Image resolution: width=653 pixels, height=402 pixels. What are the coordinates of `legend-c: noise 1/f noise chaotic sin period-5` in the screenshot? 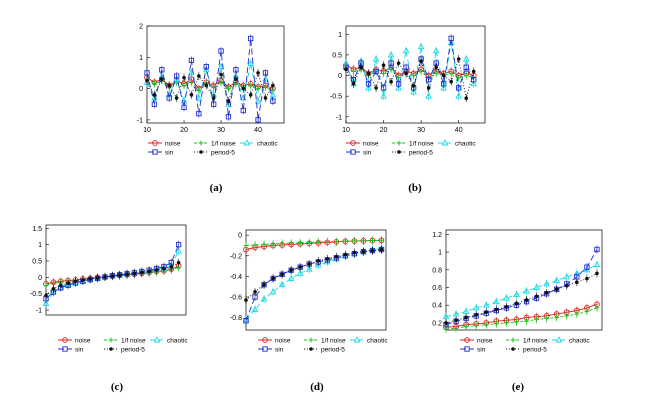 It's located at (123, 344).